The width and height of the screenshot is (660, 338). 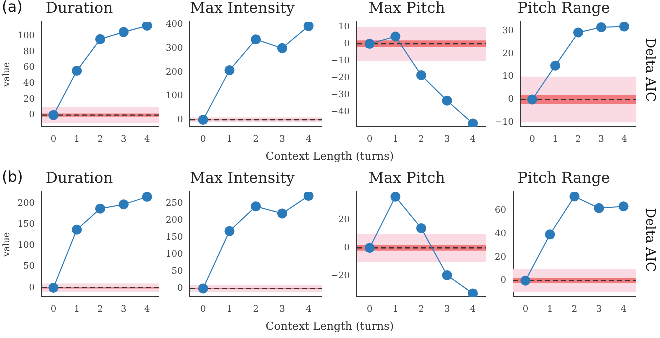 What do you see at coordinates (13, 177) in the screenshot?
I see `text: (b)` at bounding box center [13, 177].